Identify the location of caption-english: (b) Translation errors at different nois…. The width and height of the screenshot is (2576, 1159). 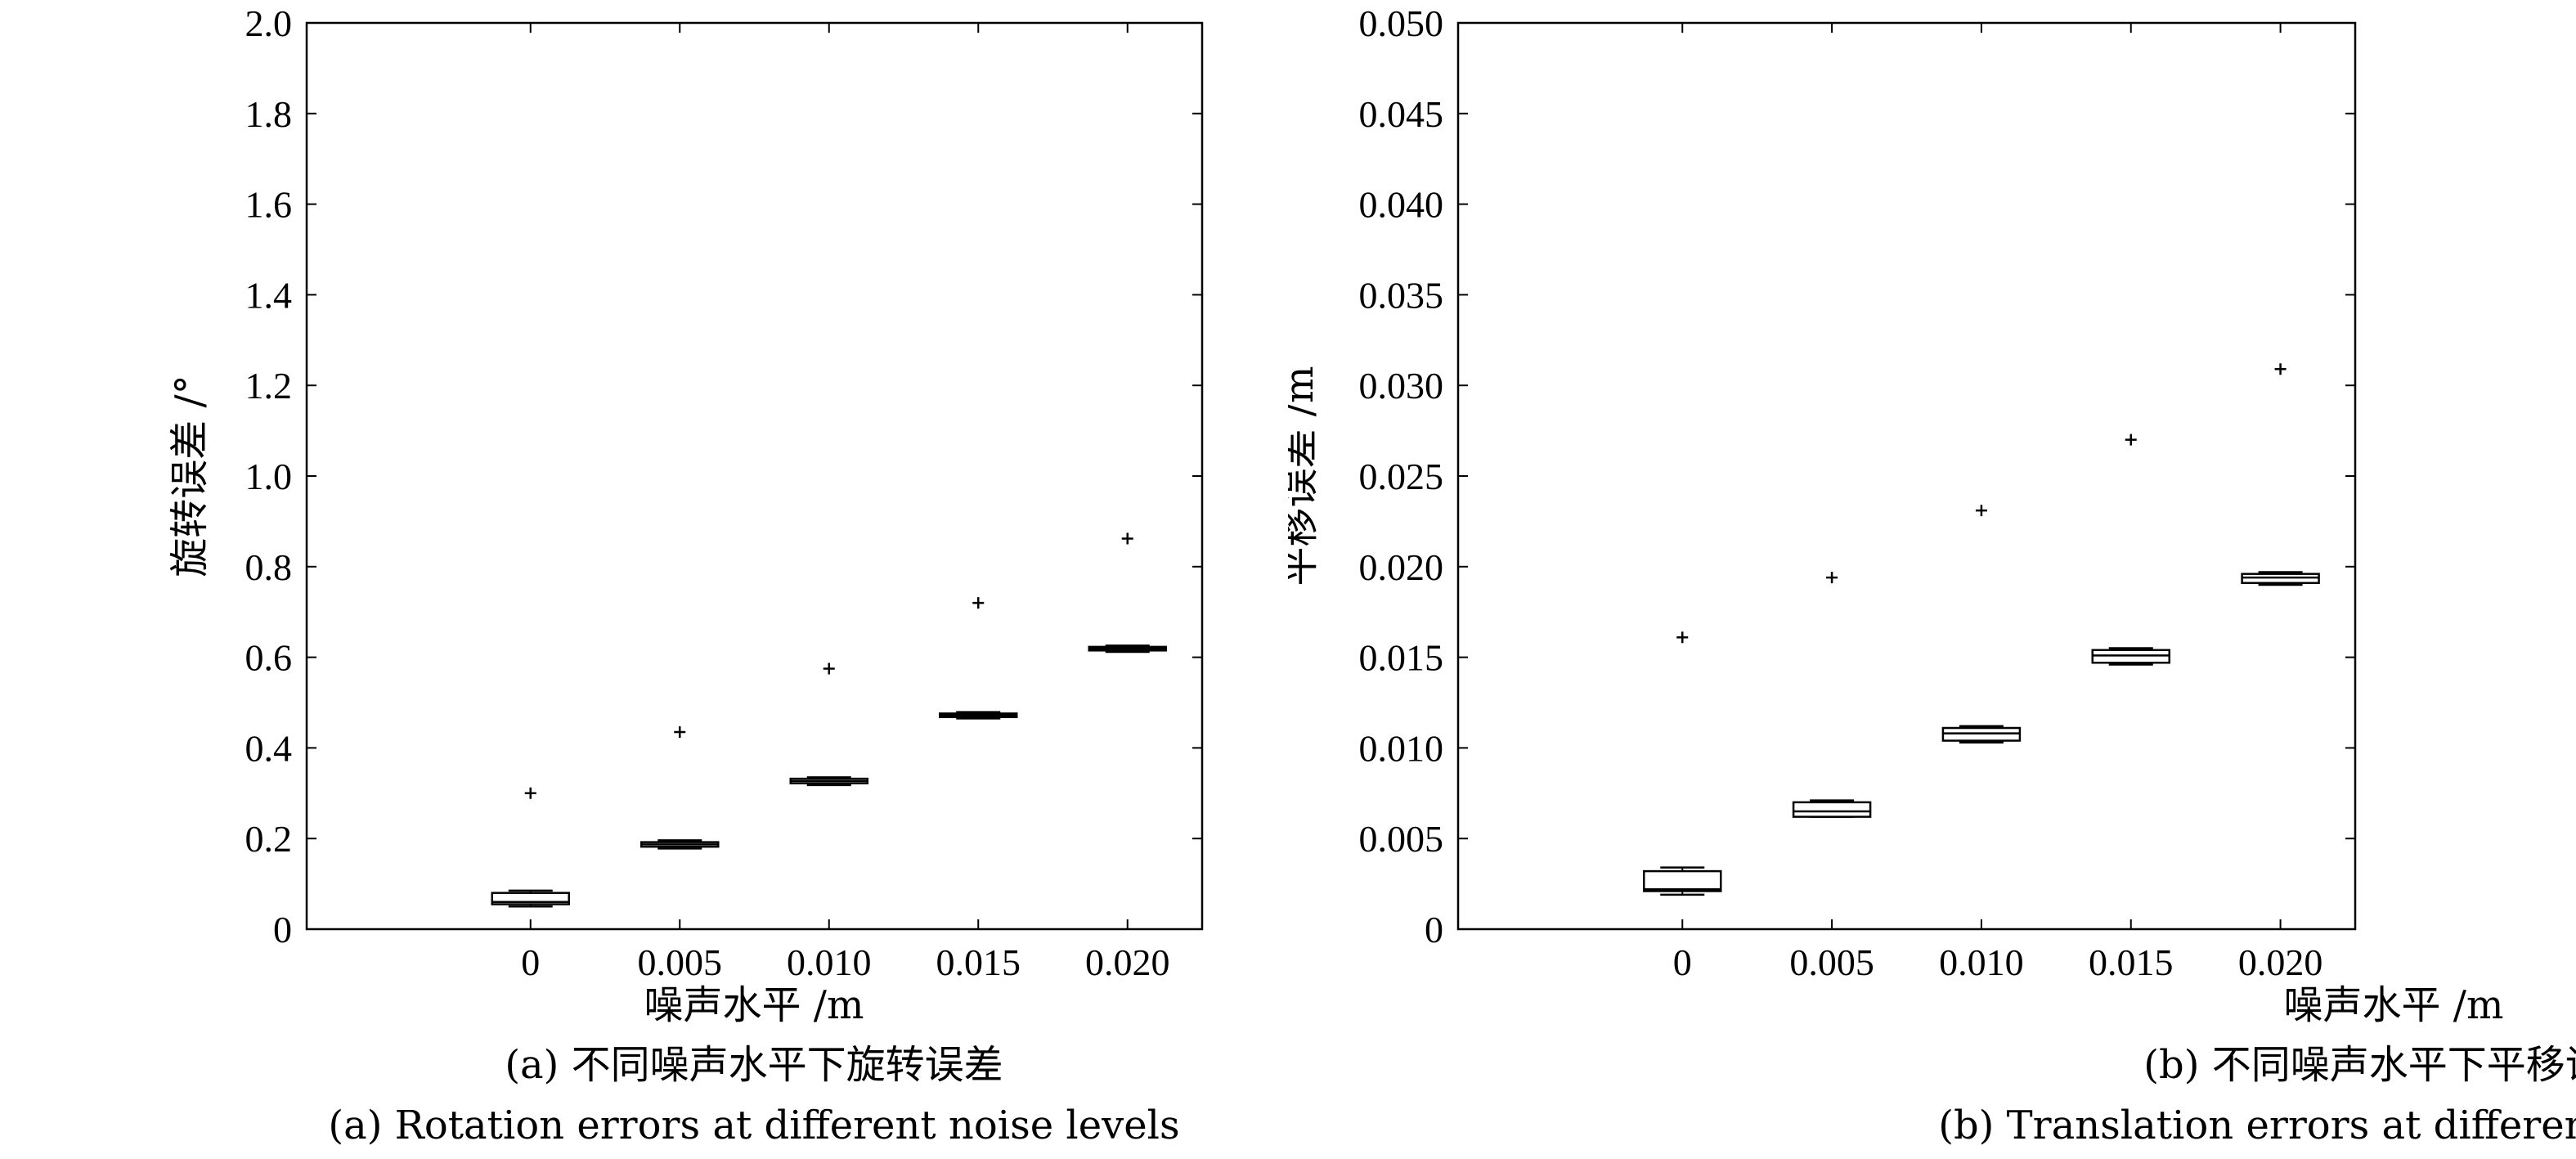
(2257, 1125).